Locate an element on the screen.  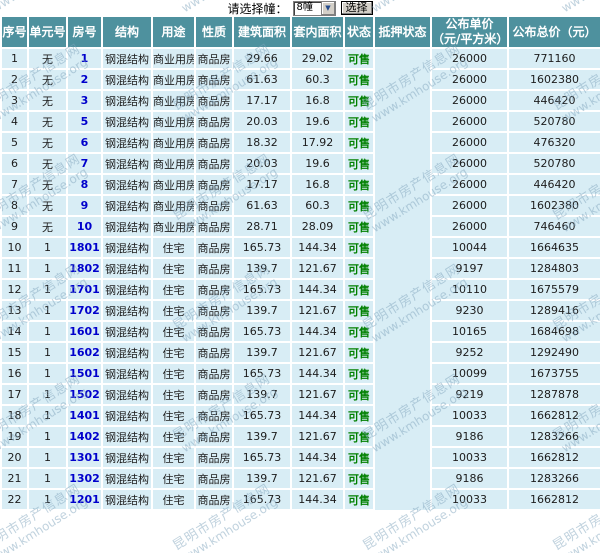
room-link: 1701 is located at coordinates (84, 289).